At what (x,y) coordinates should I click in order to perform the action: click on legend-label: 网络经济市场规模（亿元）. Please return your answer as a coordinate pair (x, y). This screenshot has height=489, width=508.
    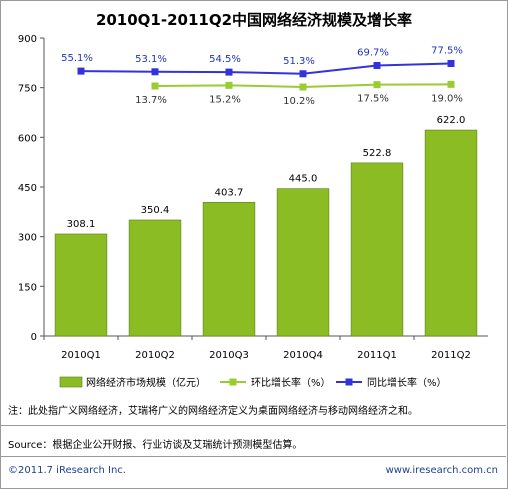
    Looking at the image, I should click on (146, 382).